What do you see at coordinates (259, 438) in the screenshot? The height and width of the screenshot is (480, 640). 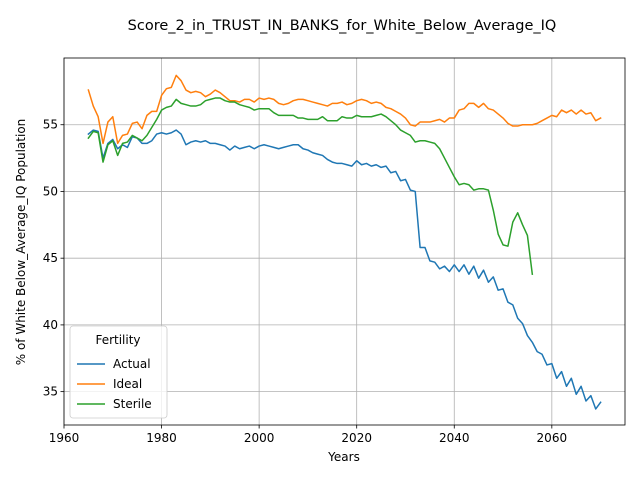 I see `x-tick-label: 2000` at bounding box center [259, 438].